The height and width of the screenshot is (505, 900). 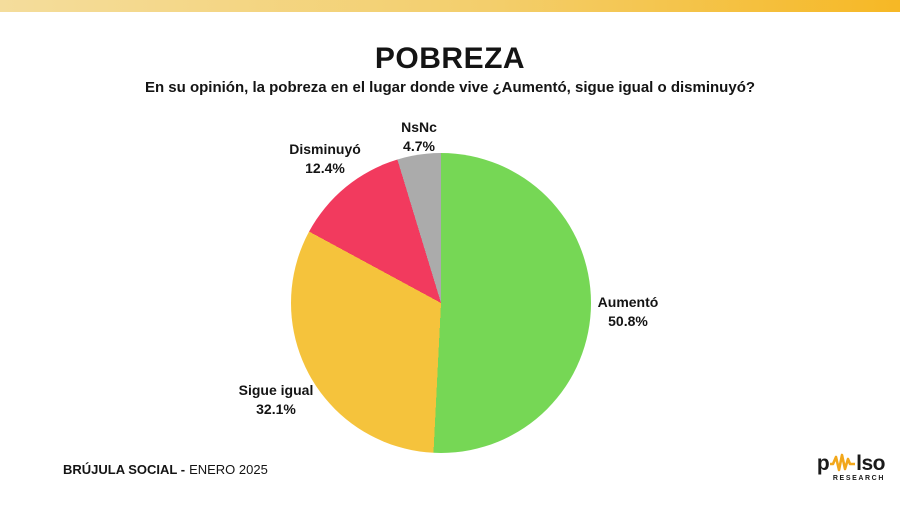 What do you see at coordinates (450, 6) in the screenshot?
I see `top-accent-bar` at bounding box center [450, 6].